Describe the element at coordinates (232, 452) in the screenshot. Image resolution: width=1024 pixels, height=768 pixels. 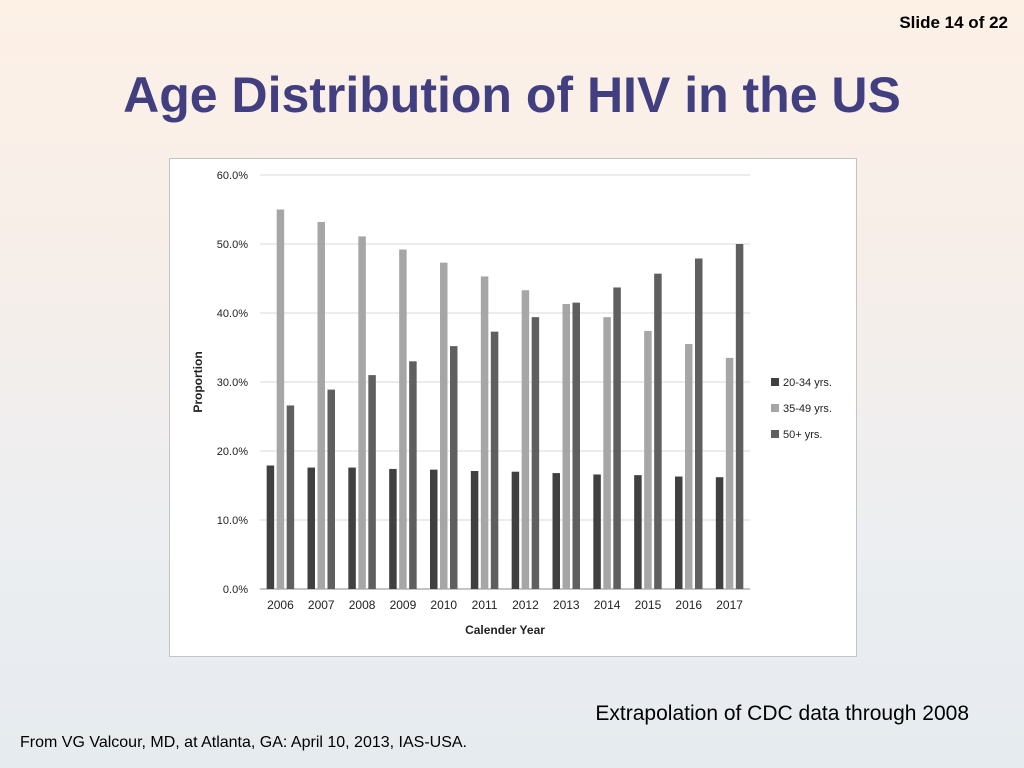
I see `y-tick-label: 20.0%` at that location.